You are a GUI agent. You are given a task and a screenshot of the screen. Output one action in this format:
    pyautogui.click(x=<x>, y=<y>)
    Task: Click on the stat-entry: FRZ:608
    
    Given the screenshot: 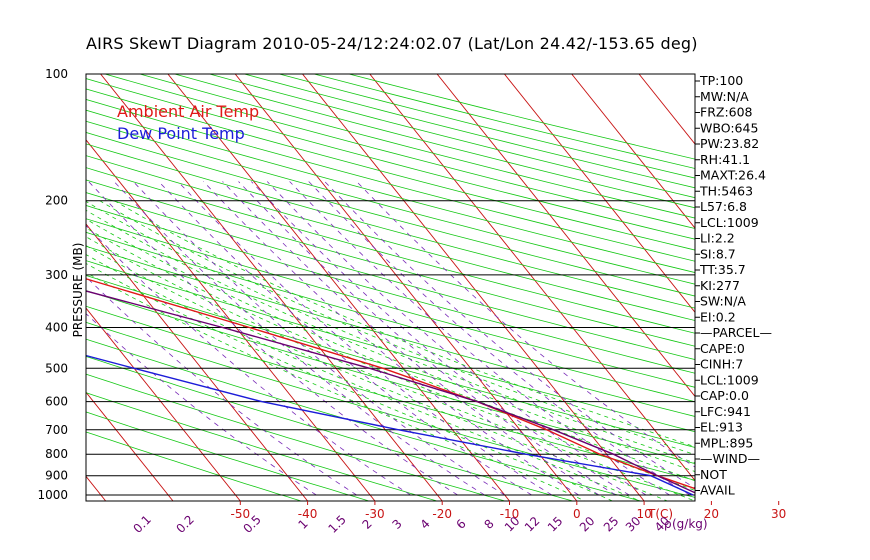 What is the action you would take?
    pyautogui.click(x=726, y=112)
    